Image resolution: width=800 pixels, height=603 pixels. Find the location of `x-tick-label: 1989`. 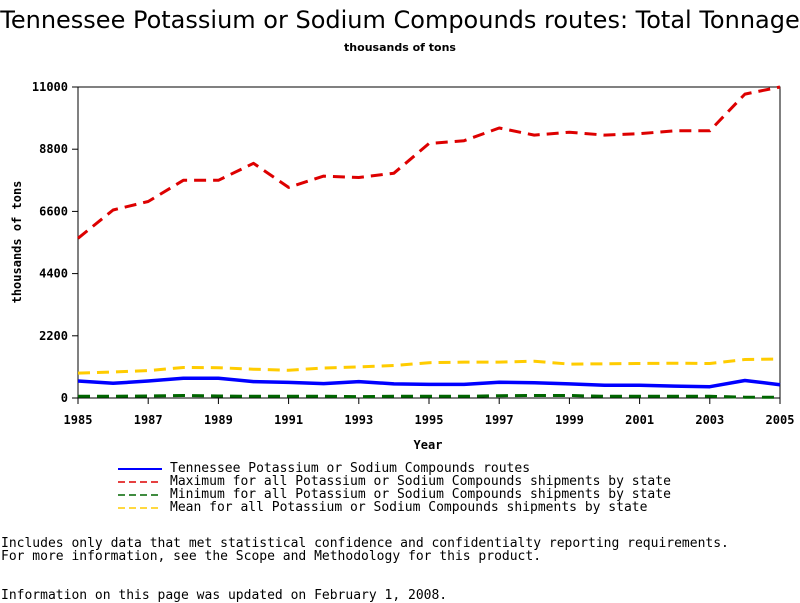

x-tick-label: 1989 is located at coordinates (218, 420).